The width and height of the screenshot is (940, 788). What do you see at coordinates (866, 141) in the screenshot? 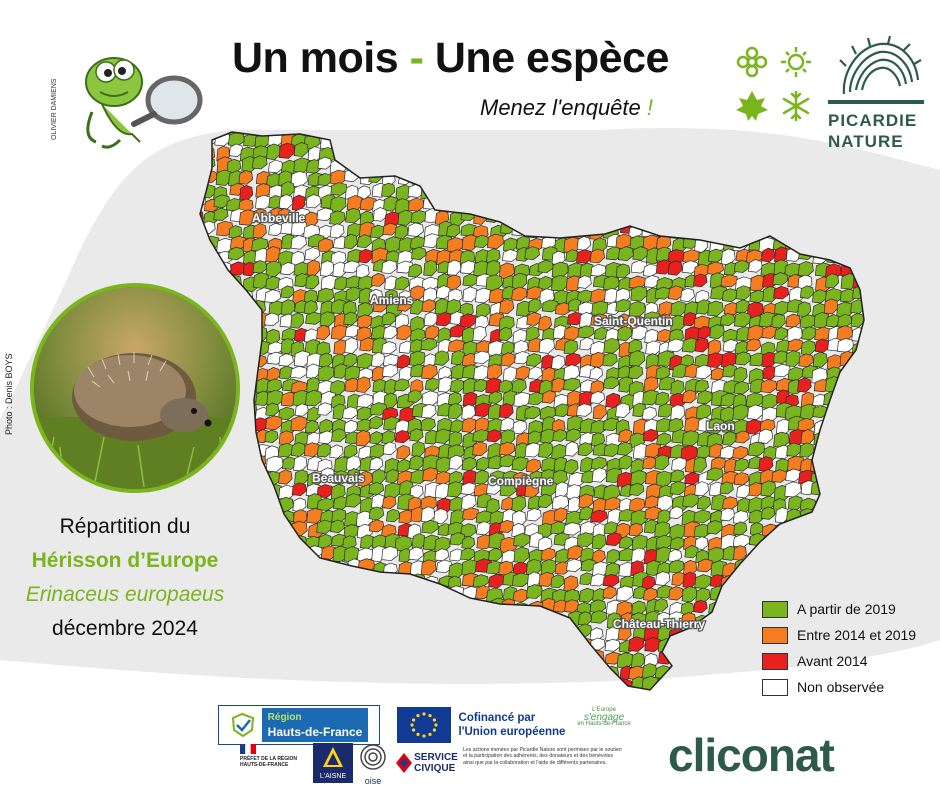
I see `brand-name-line2: NATURE` at bounding box center [866, 141].